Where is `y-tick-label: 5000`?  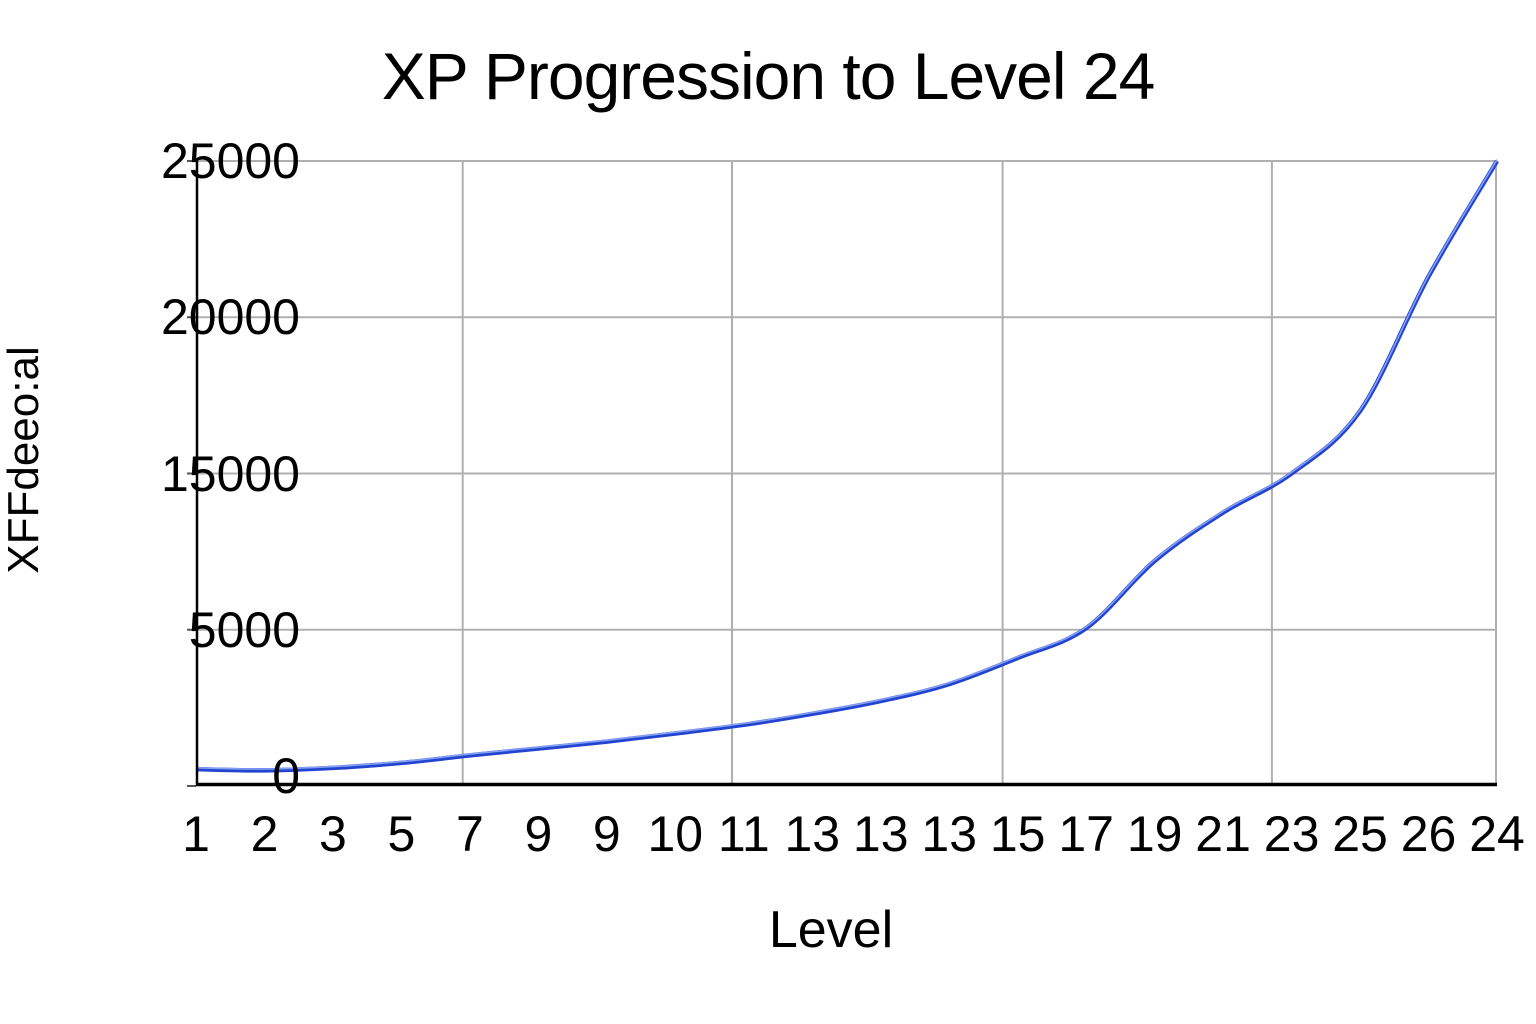
y-tick-label: 5000 is located at coordinates (244, 629).